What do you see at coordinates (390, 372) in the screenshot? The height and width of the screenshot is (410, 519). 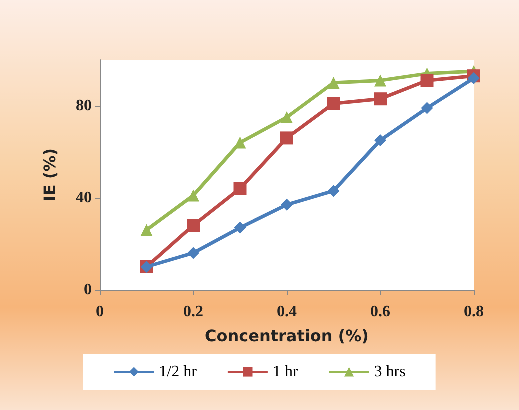 I see `legend-label: 3 hrs` at bounding box center [390, 372].